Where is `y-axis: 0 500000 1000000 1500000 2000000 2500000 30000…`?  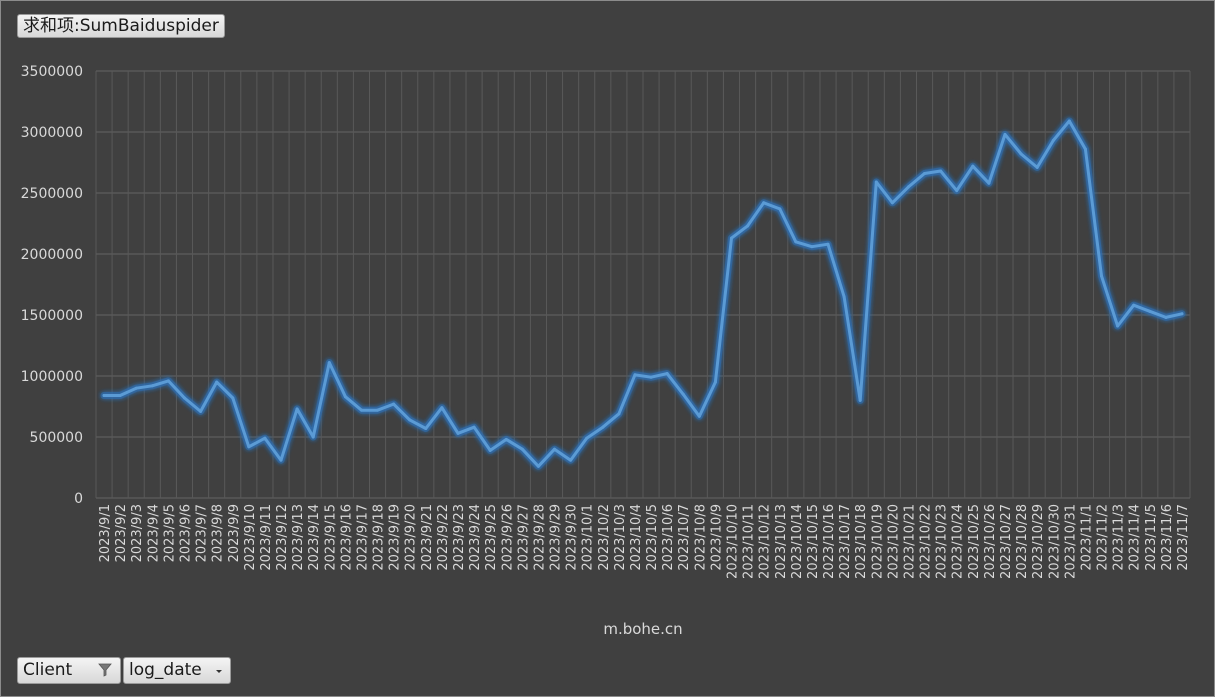 y-axis: 0 500000 1000000 1500000 2000000 2500000 30000… is located at coordinates (52, 285).